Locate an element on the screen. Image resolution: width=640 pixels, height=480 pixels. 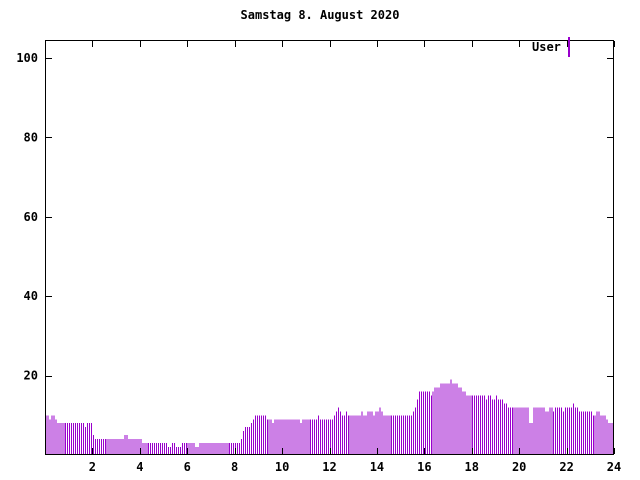
y-tick-label: 60 is located at coordinates (31, 217).